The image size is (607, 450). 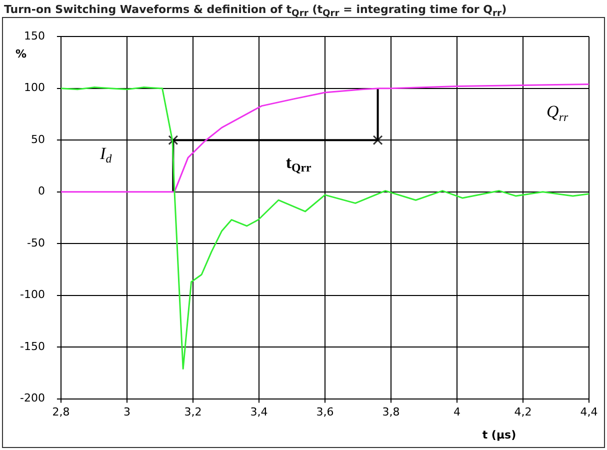 I want to click on x-tick-label: 4,4, so click(x=589, y=411).